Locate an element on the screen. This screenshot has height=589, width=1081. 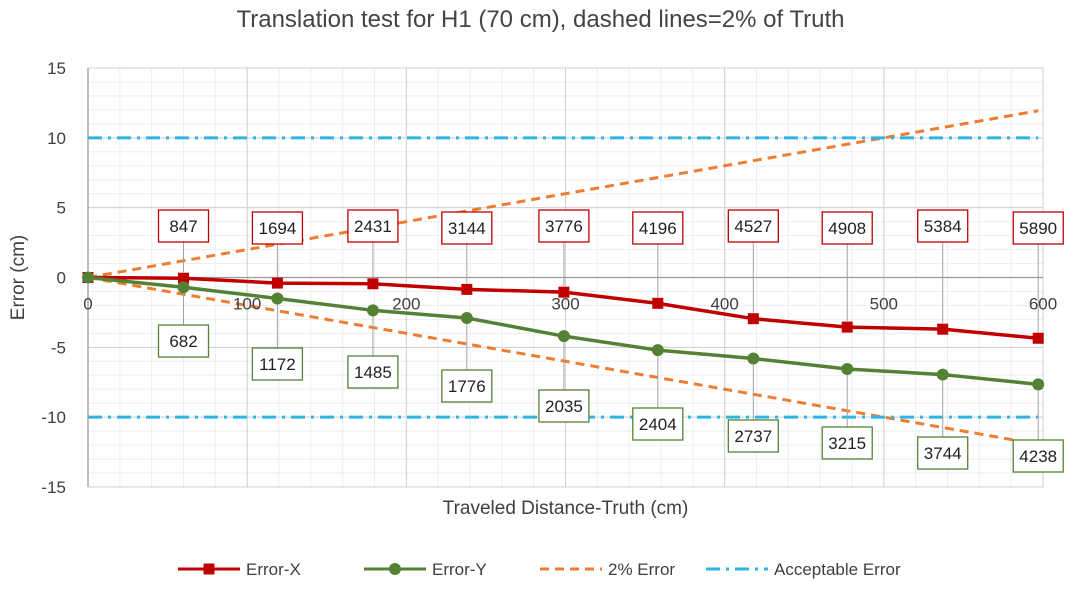
legend-label-error-y: Error-Y is located at coordinates (459, 569).